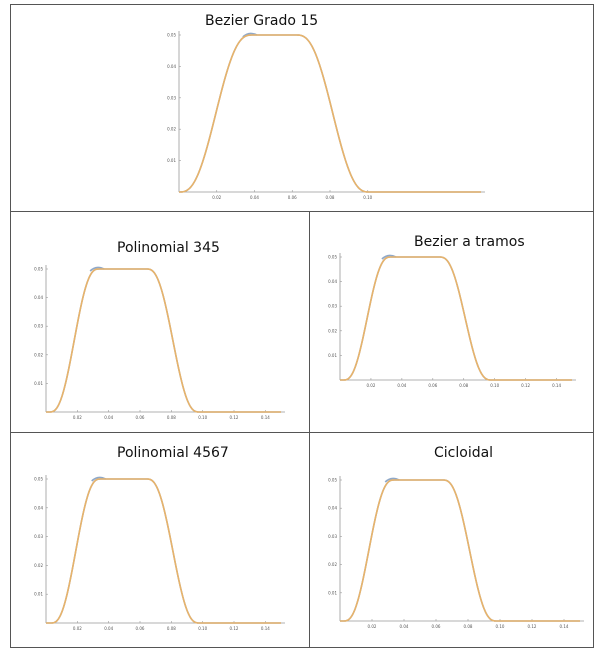  What do you see at coordinates (262, 21) in the screenshot?
I see `chart-title: Bezier Grado 15` at bounding box center [262, 21].